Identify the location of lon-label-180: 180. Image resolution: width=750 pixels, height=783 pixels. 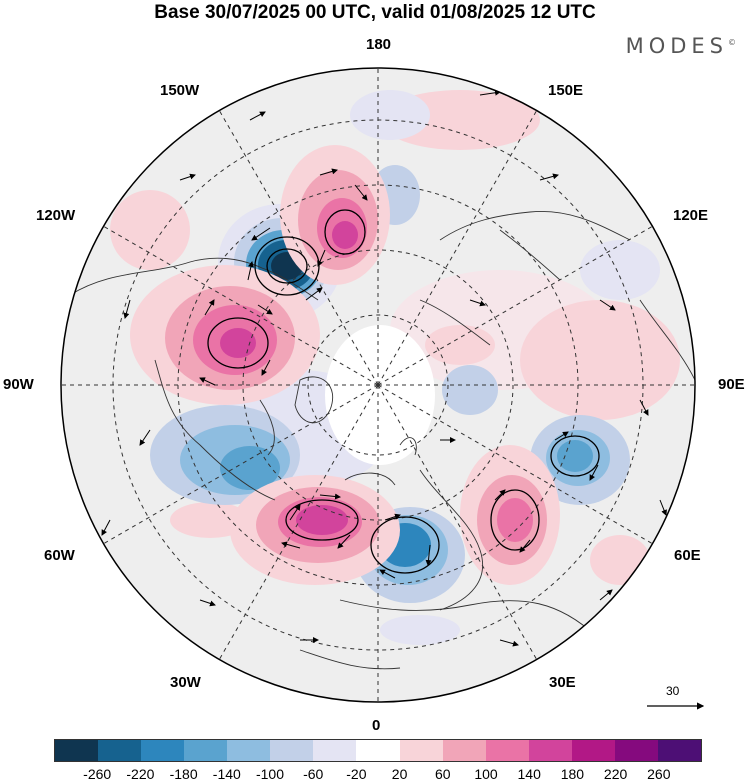
(379, 44).